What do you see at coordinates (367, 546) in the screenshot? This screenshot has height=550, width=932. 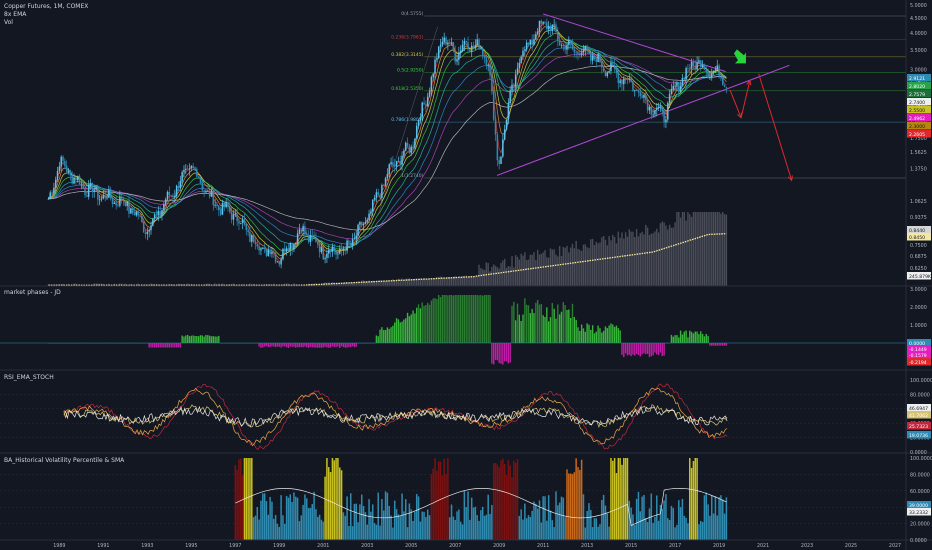 I see `time-tick-label: 2003` at bounding box center [367, 546].